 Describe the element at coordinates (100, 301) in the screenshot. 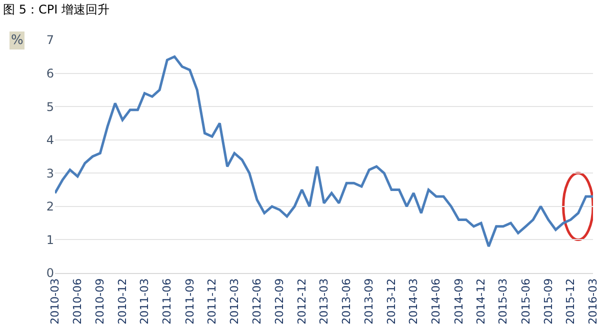

I see `x-tick-label: 2010-09` at that location.